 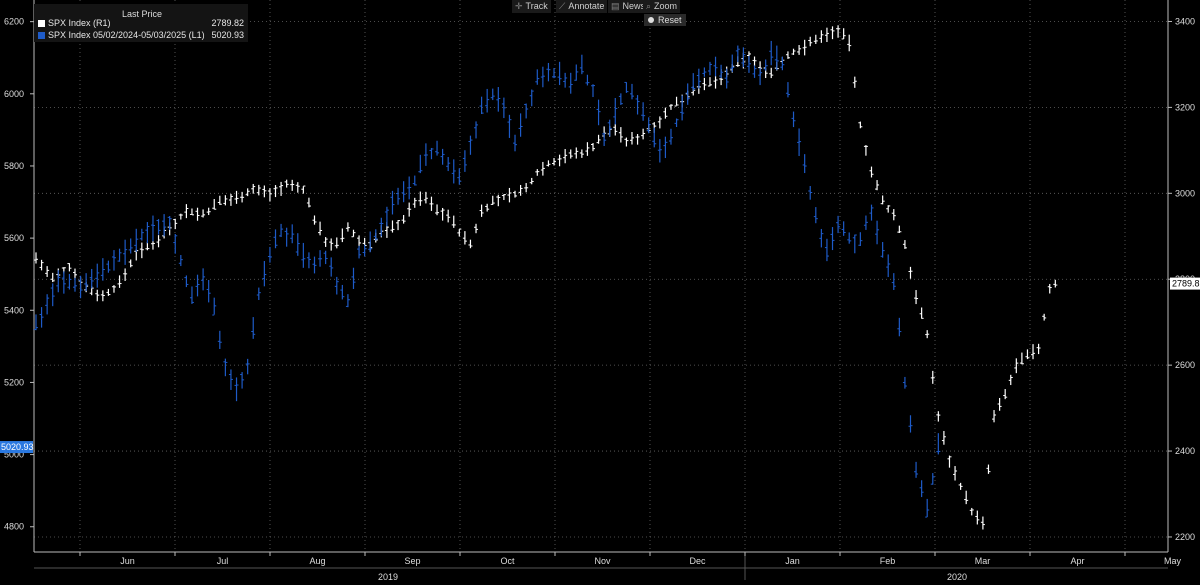 I want to click on year-label: 2019, so click(x=388, y=577).